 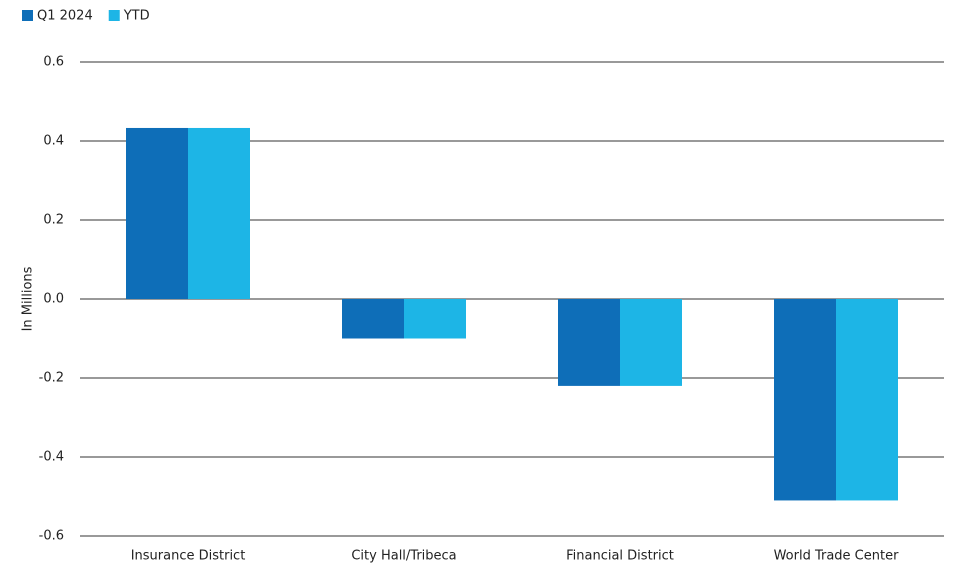 What do you see at coordinates (53, 141) in the screenshot?
I see `y-tick-label: 0.4` at bounding box center [53, 141].